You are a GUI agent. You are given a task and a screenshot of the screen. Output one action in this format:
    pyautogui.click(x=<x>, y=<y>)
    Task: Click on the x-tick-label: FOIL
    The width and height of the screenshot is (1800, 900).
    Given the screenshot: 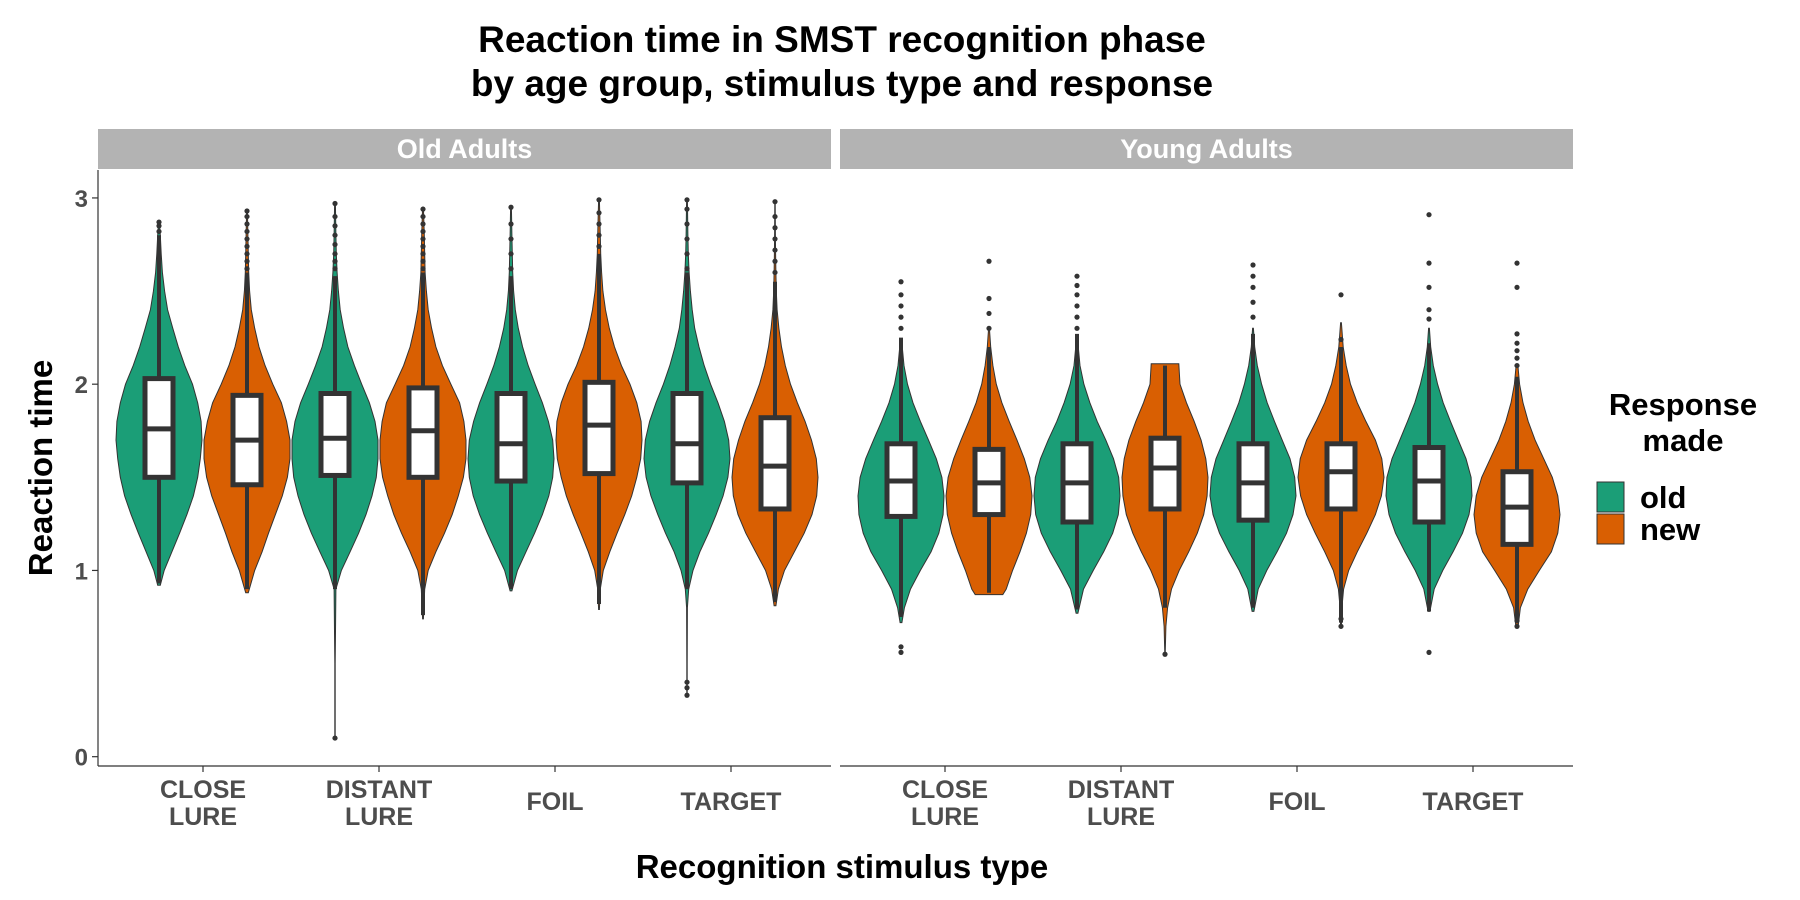 What is the action you would take?
    pyautogui.click(x=1297, y=802)
    